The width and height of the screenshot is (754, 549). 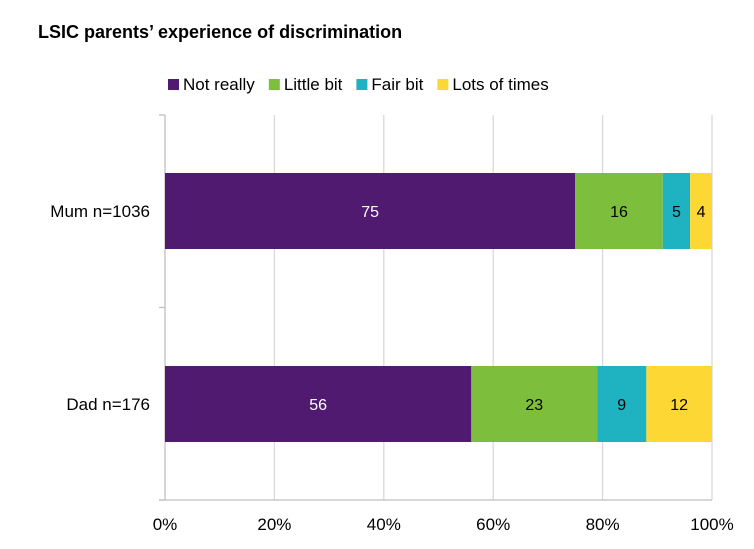 I want to click on data-label: 16, so click(x=619, y=212).